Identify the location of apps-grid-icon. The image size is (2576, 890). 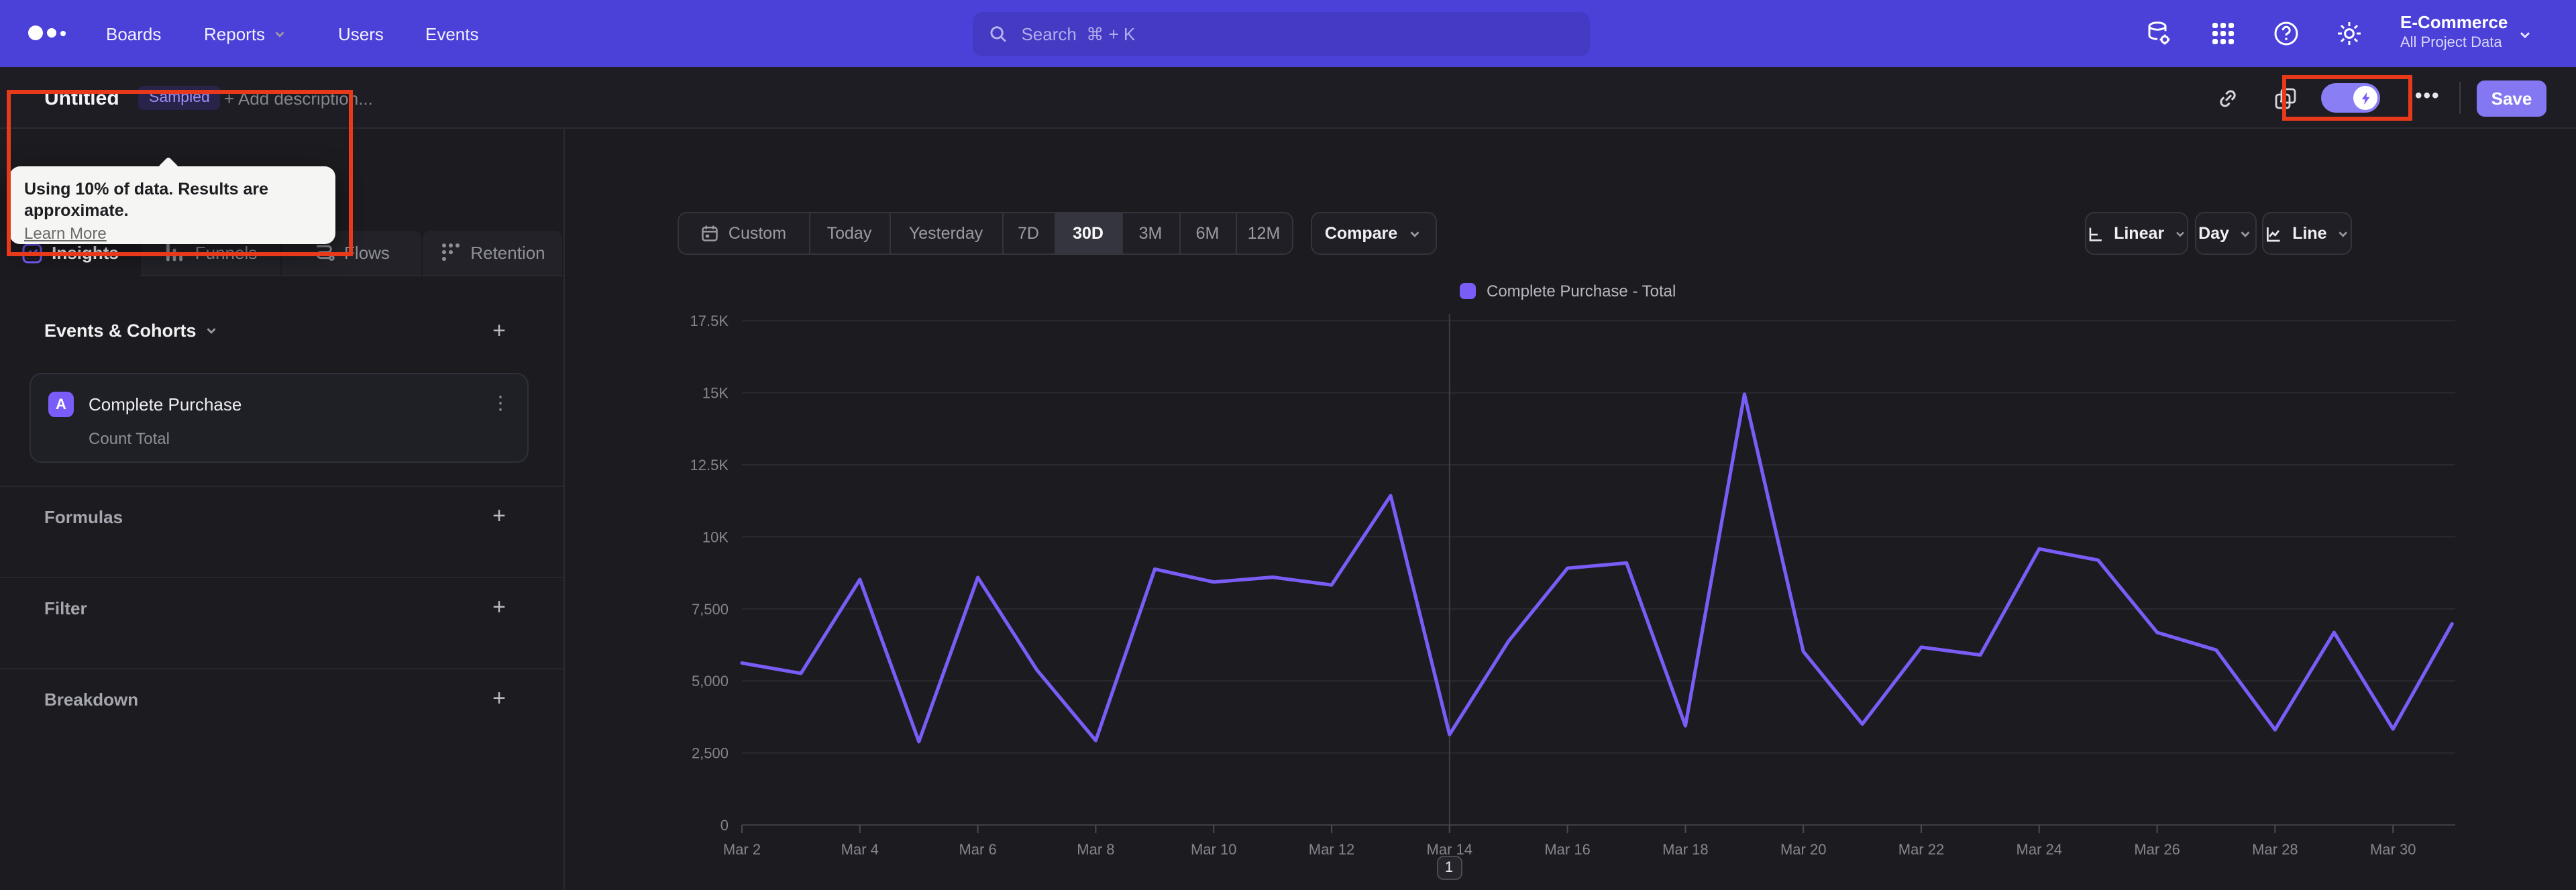
(2223, 33).